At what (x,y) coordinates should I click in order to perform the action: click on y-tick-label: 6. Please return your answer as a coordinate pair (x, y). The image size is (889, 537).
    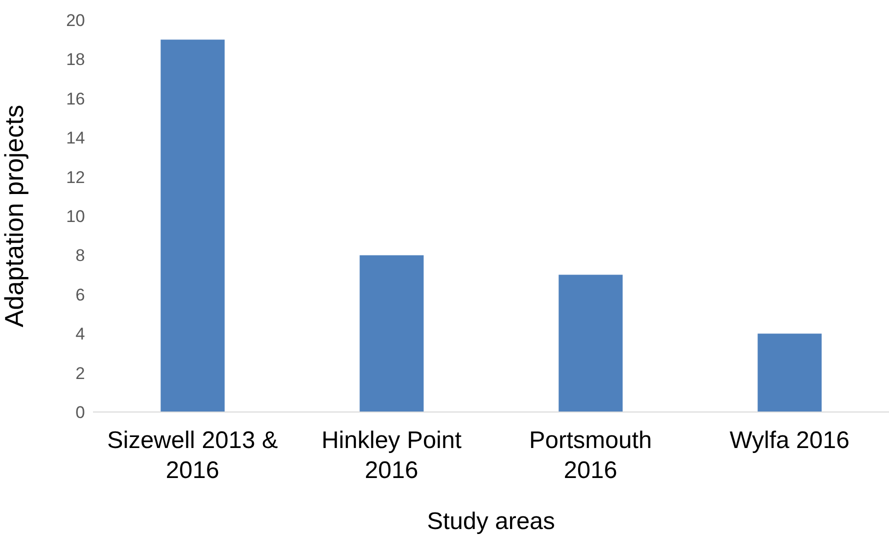
    Looking at the image, I should click on (80, 294).